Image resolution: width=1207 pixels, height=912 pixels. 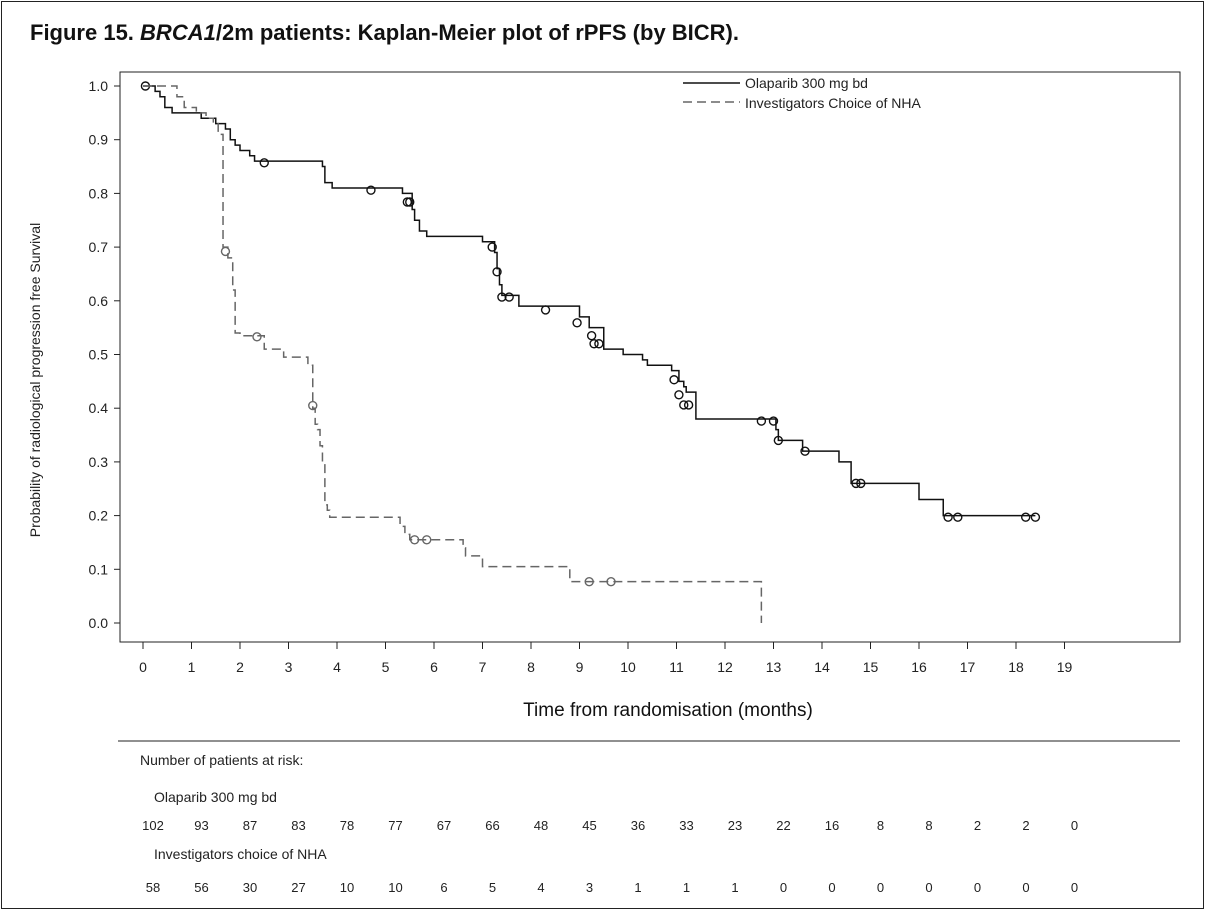 What do you see at coordinates (99, 408) in the screenshot?
I see `y-tick-label: 0.4` at bounding box center [99, 408].